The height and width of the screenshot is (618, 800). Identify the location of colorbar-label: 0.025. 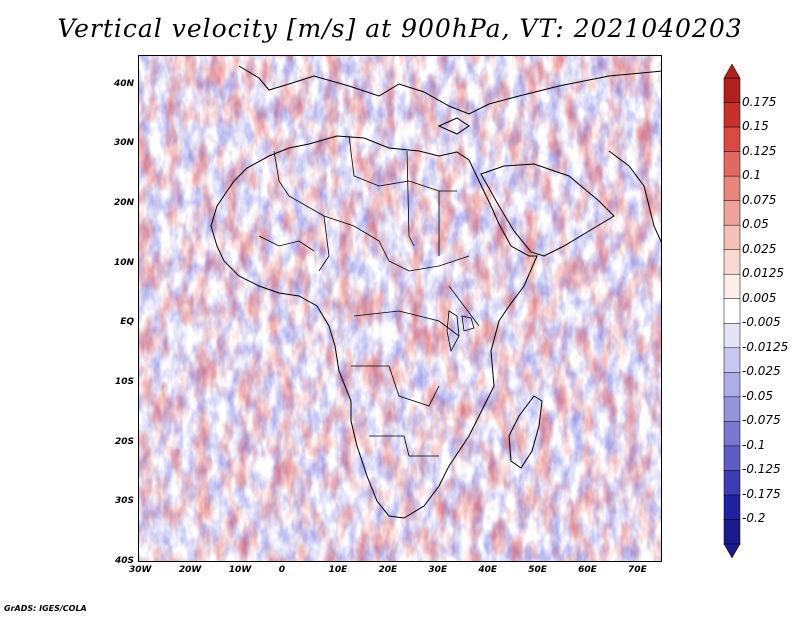
(759, 248).